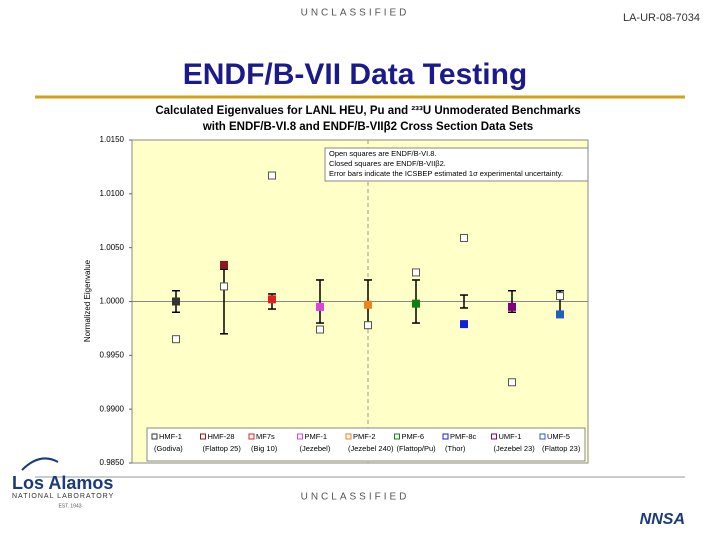 This screenshot has height=540, width=720. What do you see at coordinates (221, 436) in the screenshot?
I see `legend-label: HMF-28` at bounding box center [221, 436].